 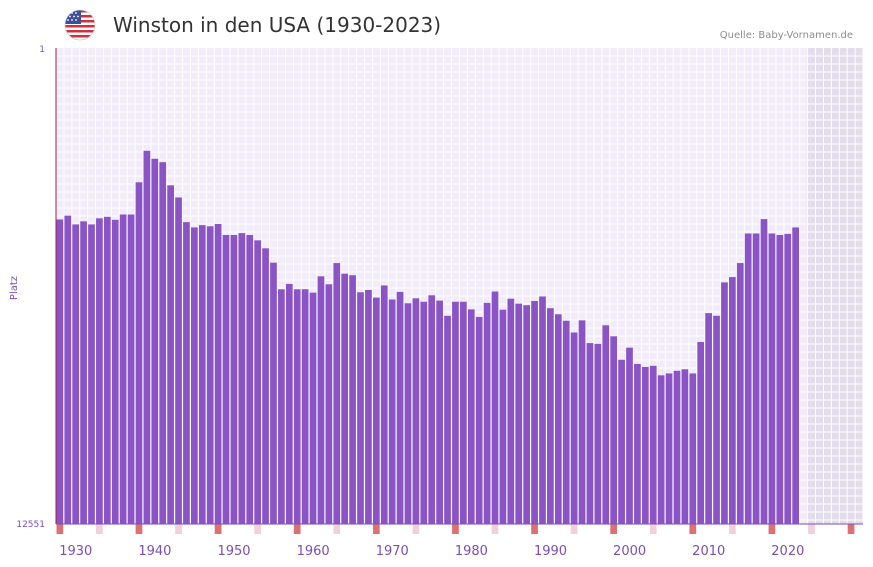 I want to click on us-flag-icon, so click(x=80, y=25).